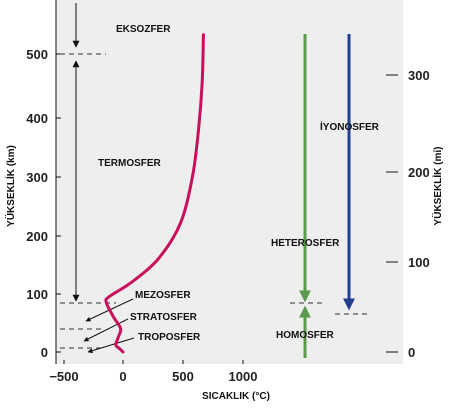 This screenshot has height=410, width=453. Describe the element at coordinates (183, 376) in the screenshot. I see `x-tick-label: 500` at that location.